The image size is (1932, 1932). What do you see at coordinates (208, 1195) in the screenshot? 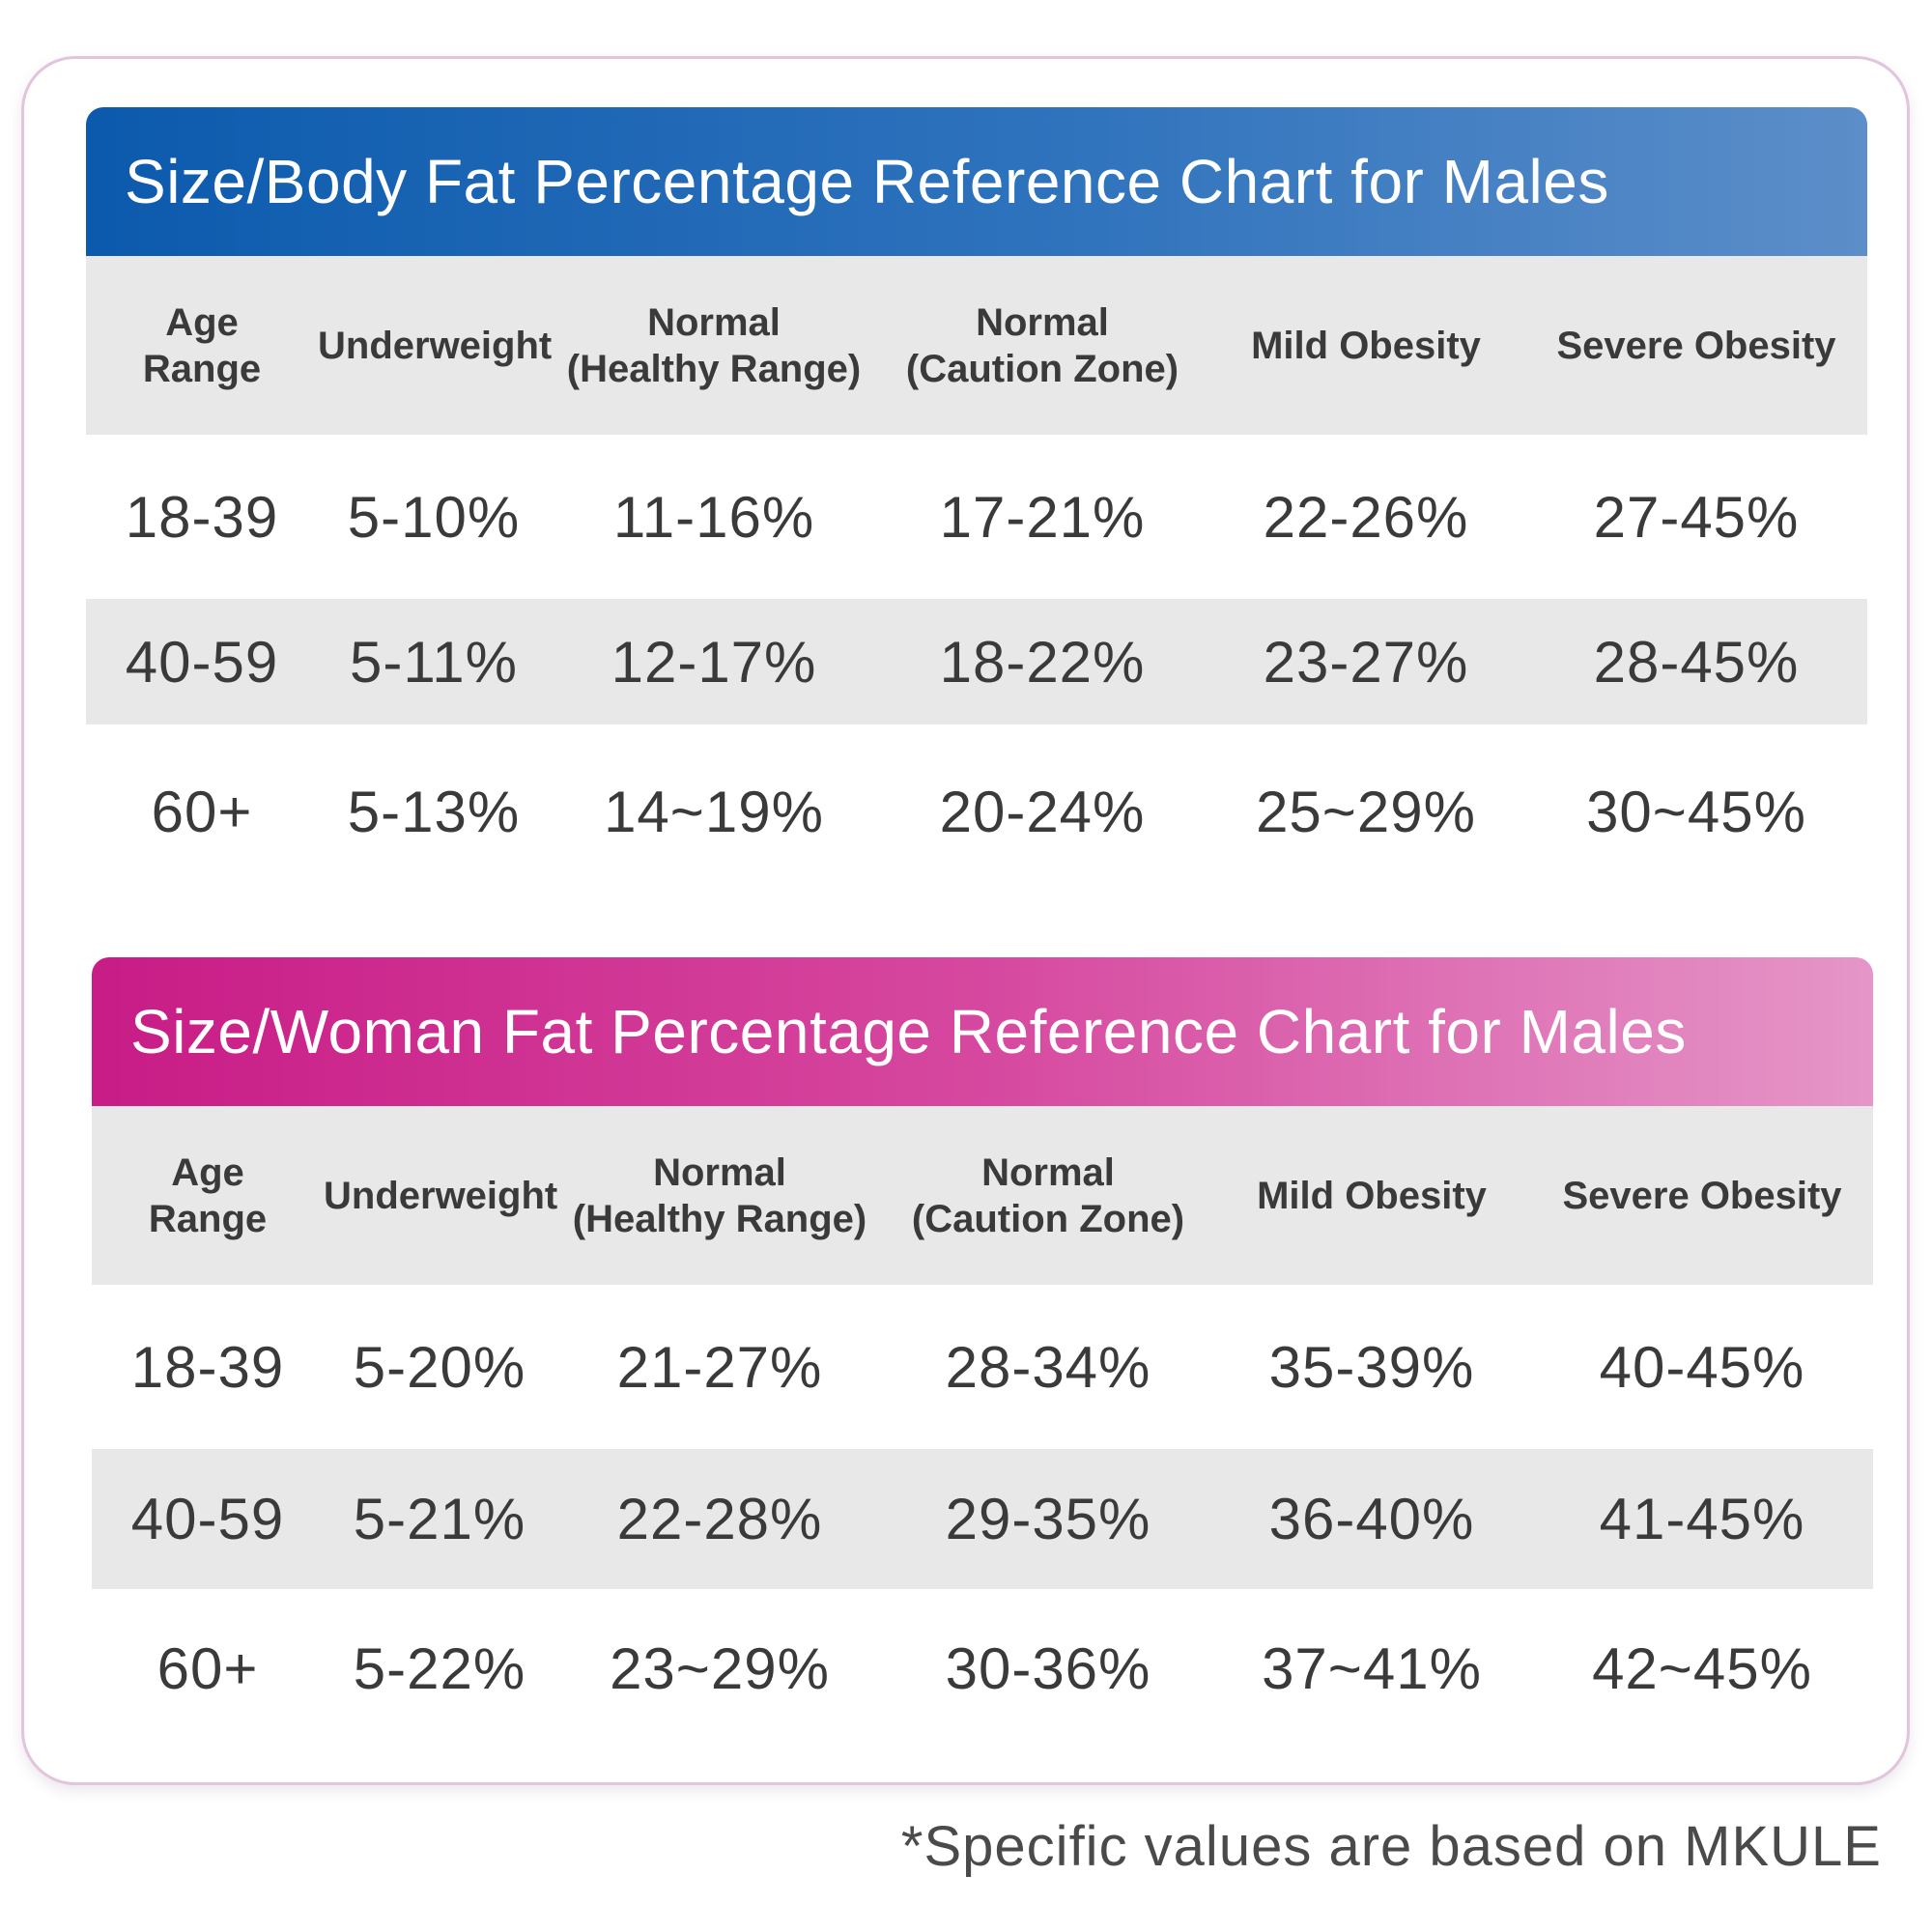
I see `female-header-age-range: Age Range` at bounding box center [208, 1195].